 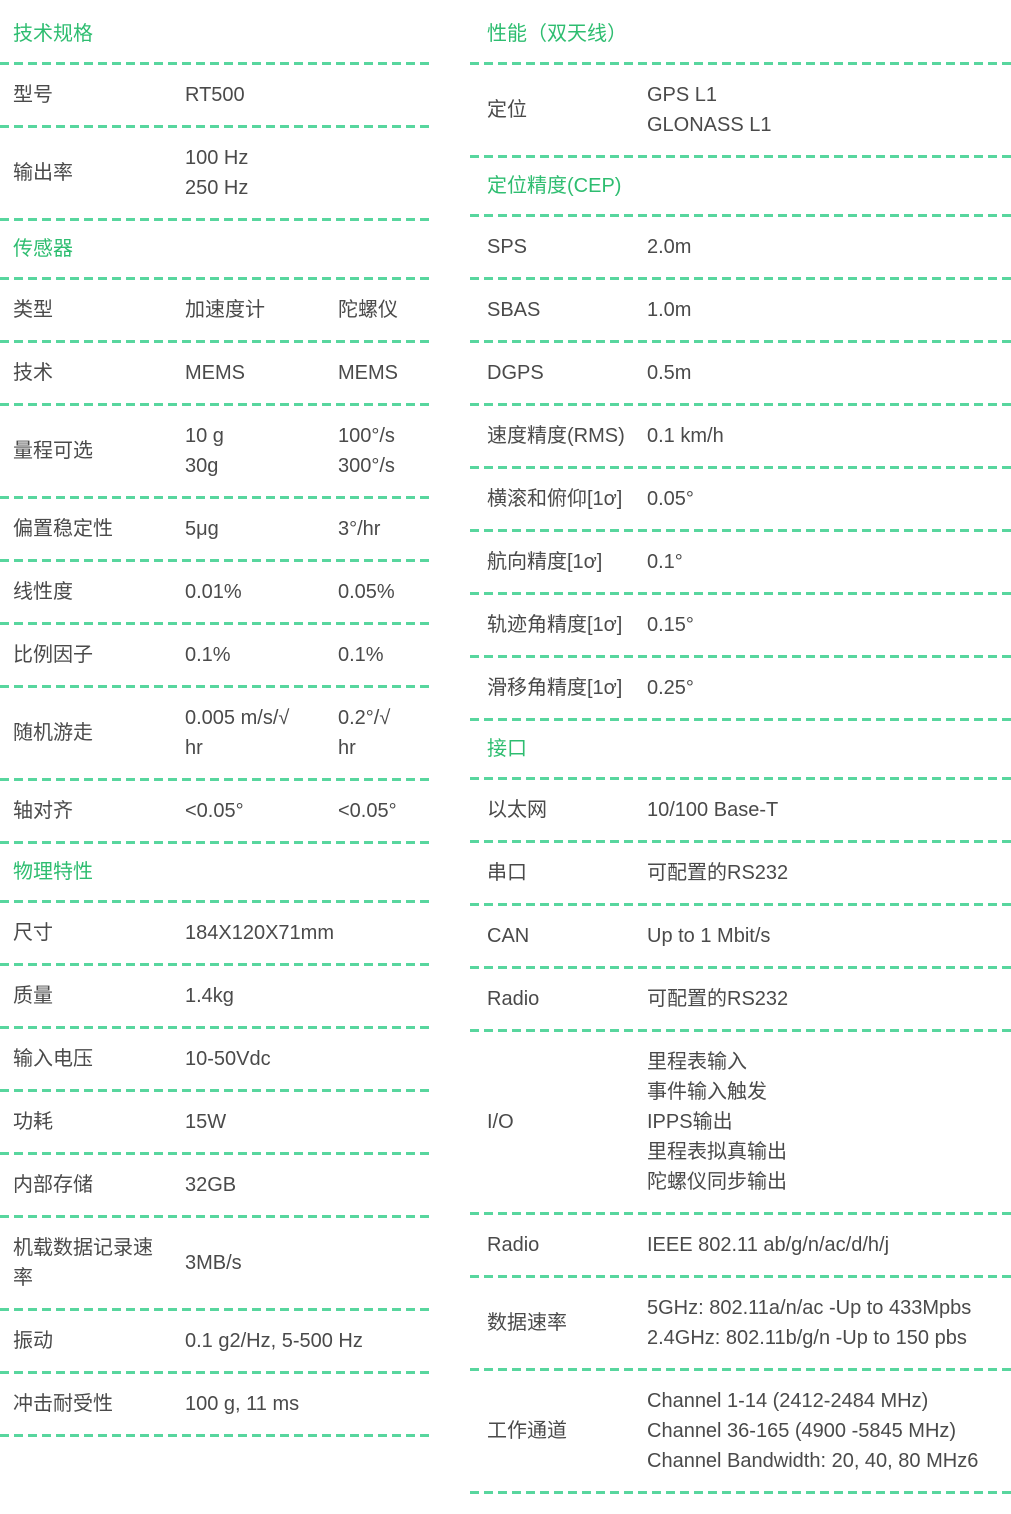 I want to click on section-title: 接口, so click(x=507, y=749).